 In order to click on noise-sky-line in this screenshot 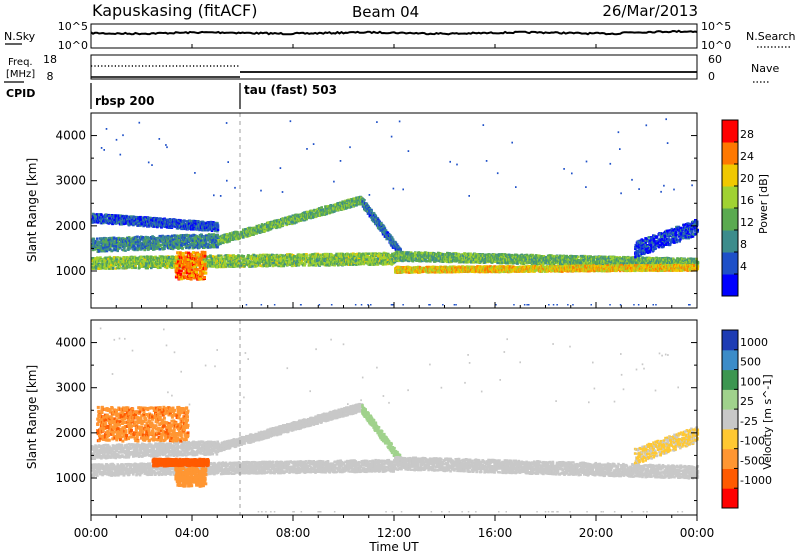, I will do `click(394, 32)`.